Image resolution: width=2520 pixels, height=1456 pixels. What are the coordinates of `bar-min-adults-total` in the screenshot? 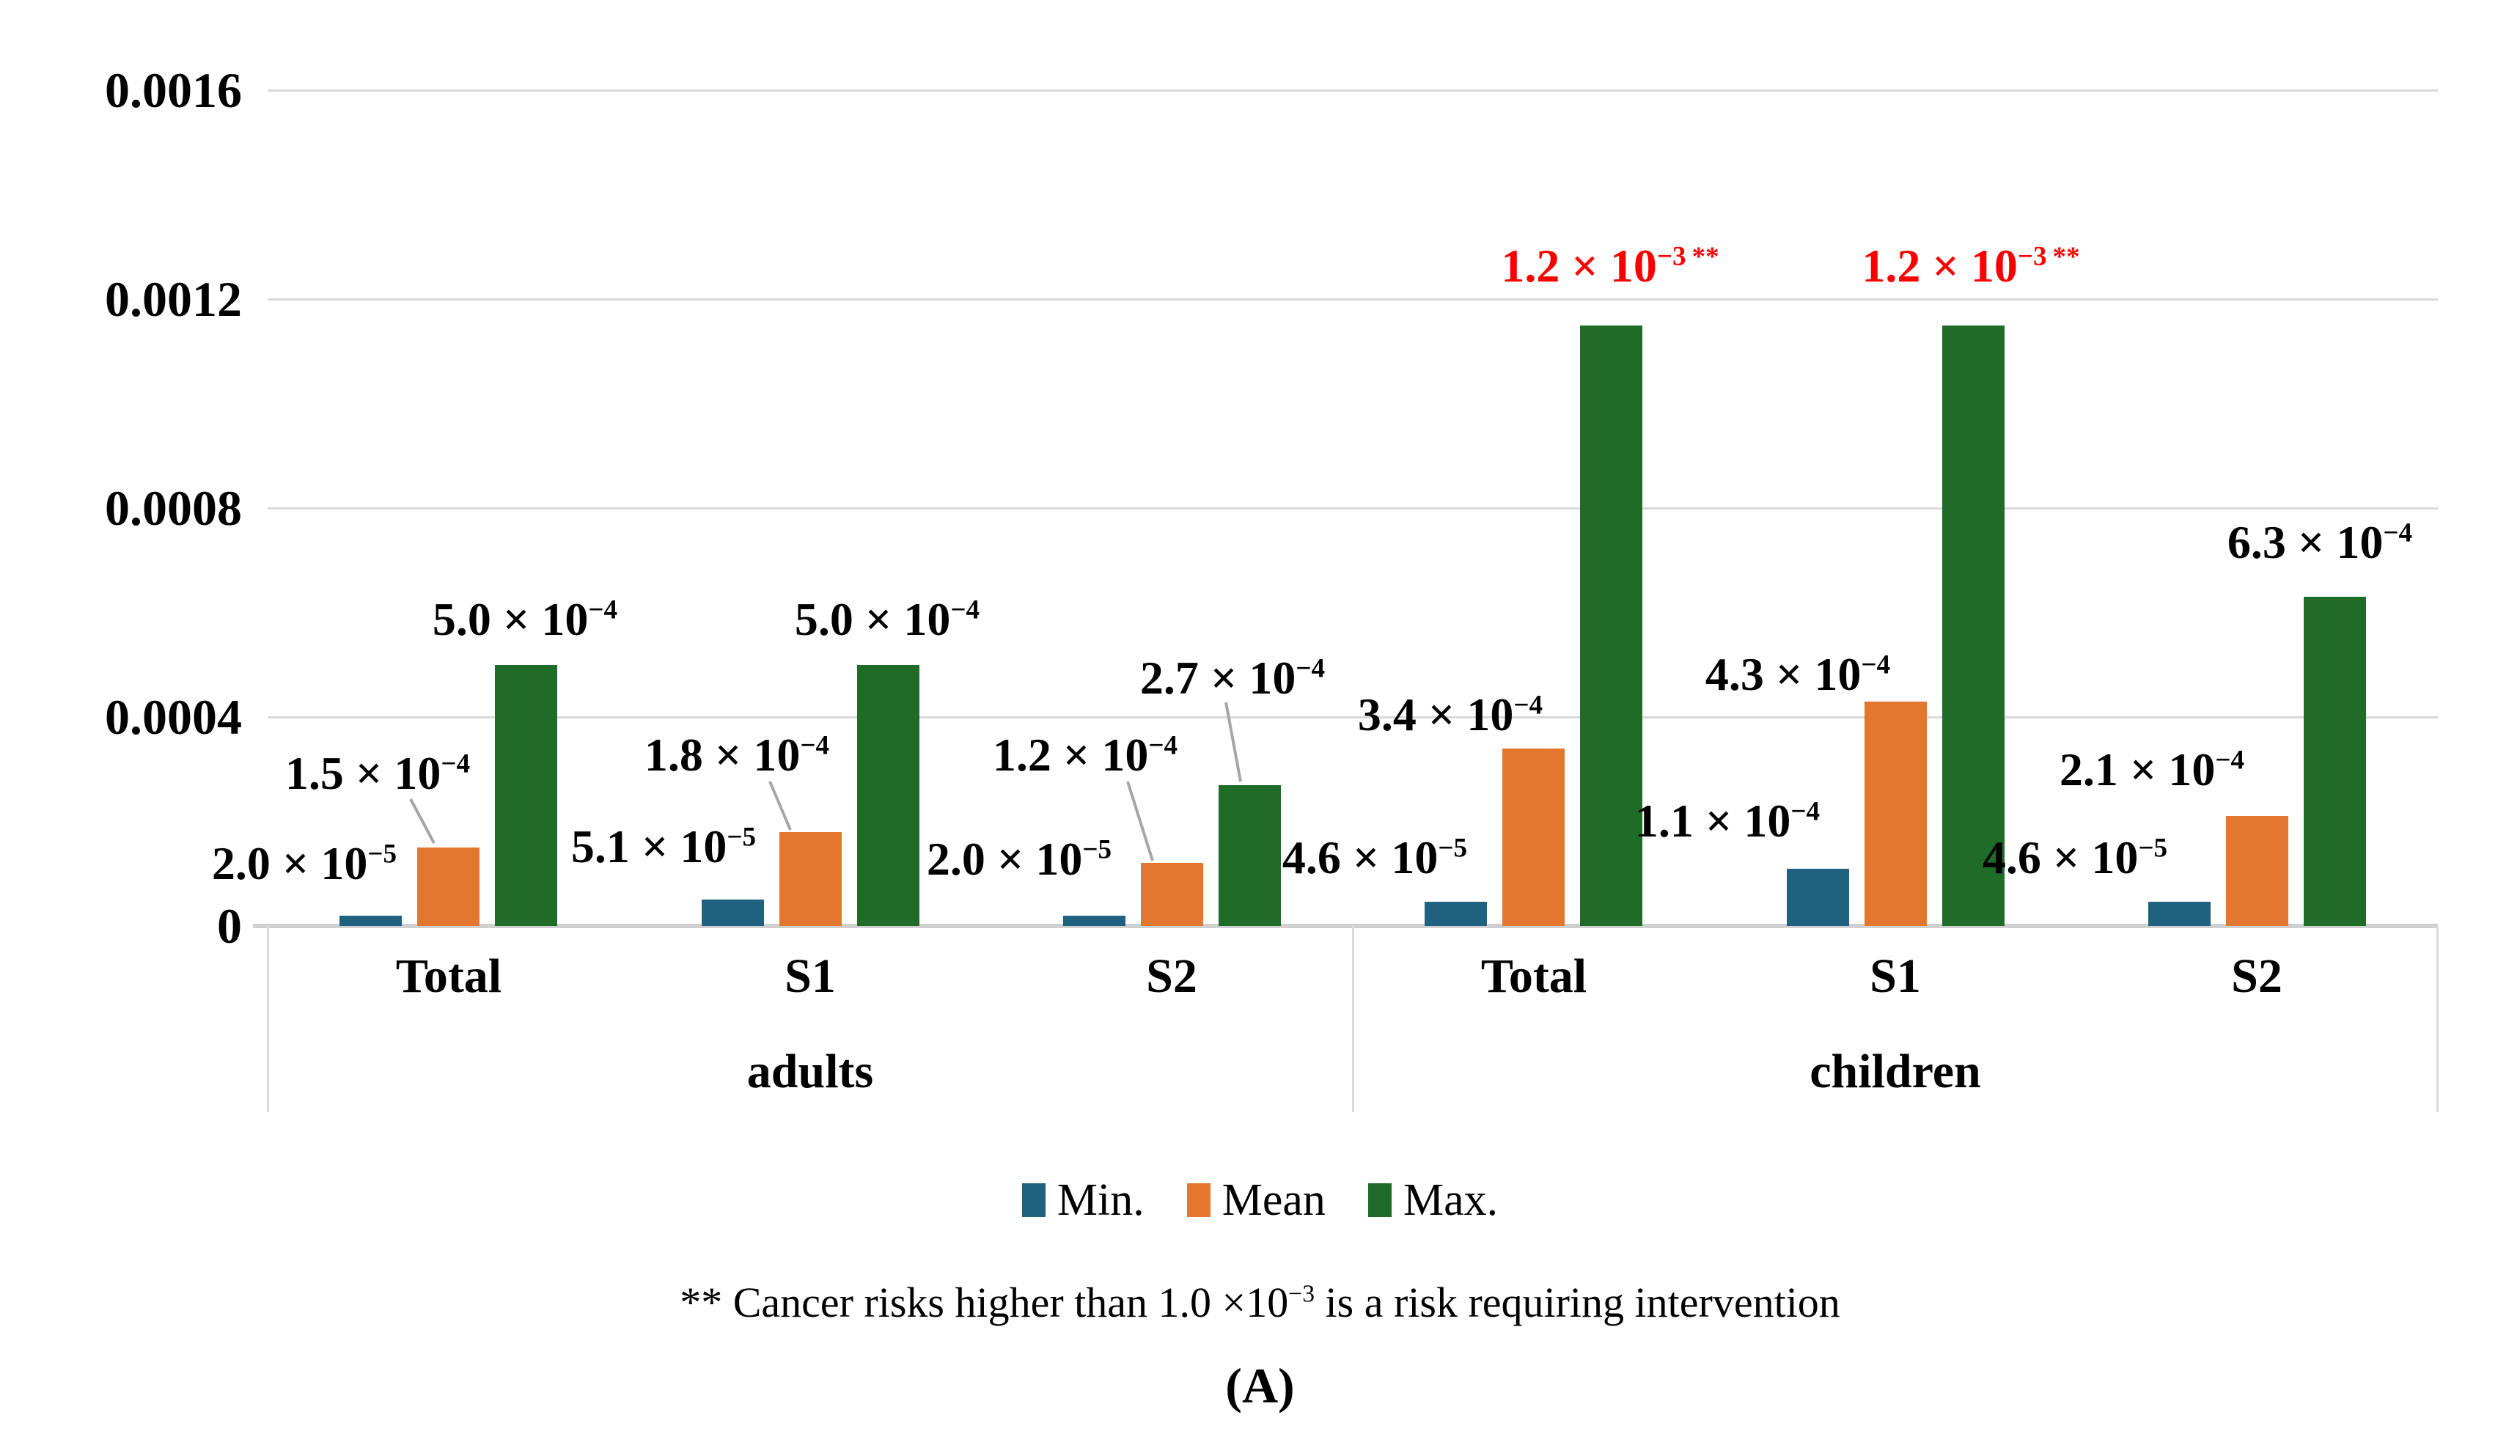 It's located at (370, 921).